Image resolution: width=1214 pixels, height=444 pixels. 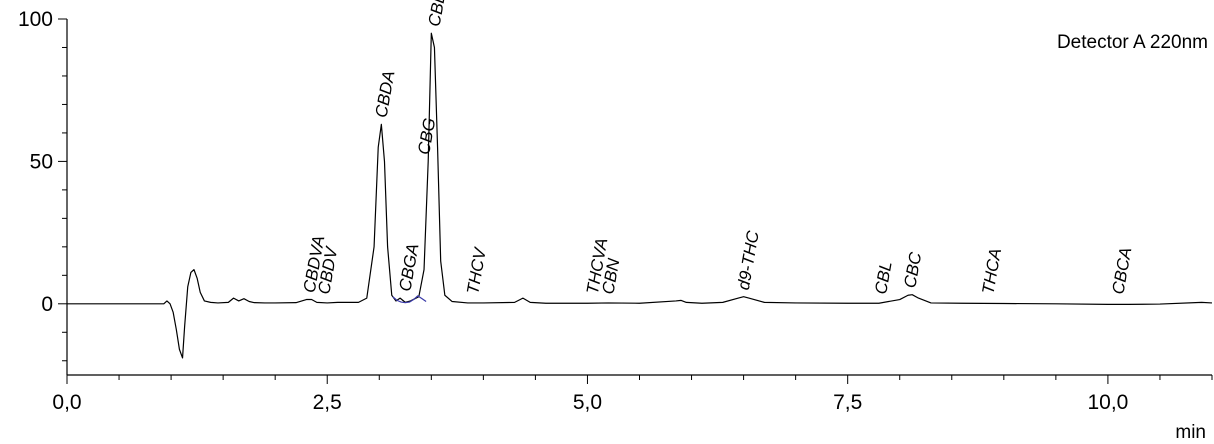 What do you see at coordinates (409, 299) in the screenshot?
I see `integration-baseline` at bounding box center [409, 299].